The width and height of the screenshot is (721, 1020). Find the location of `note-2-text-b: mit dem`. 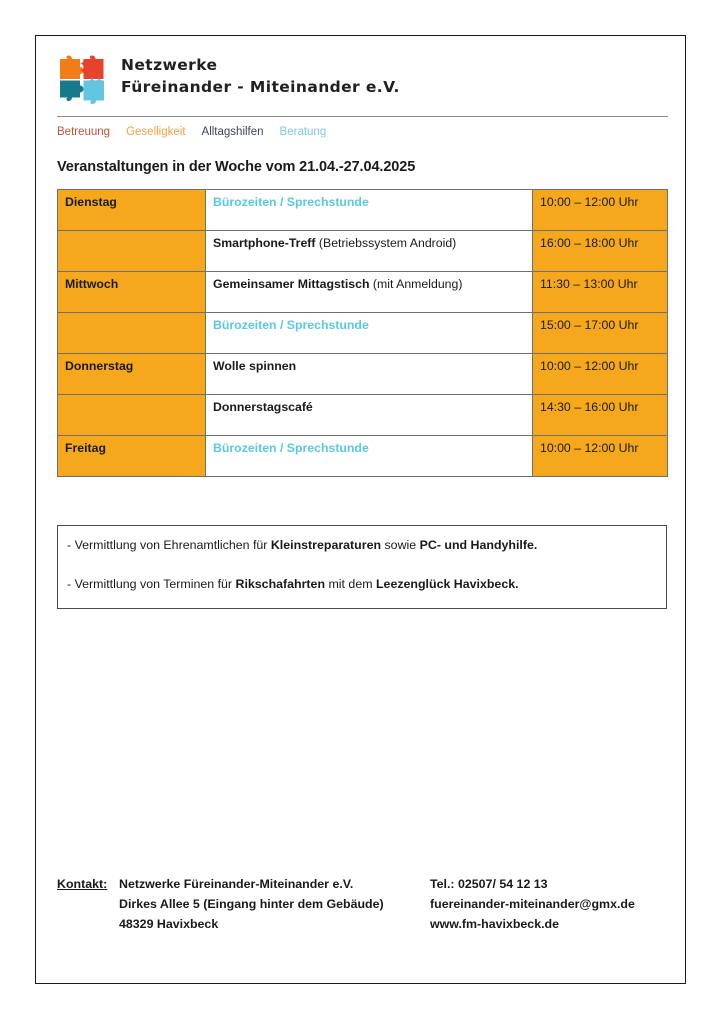

note-2-text-b: mit dem is located at coordinates (350, 584).